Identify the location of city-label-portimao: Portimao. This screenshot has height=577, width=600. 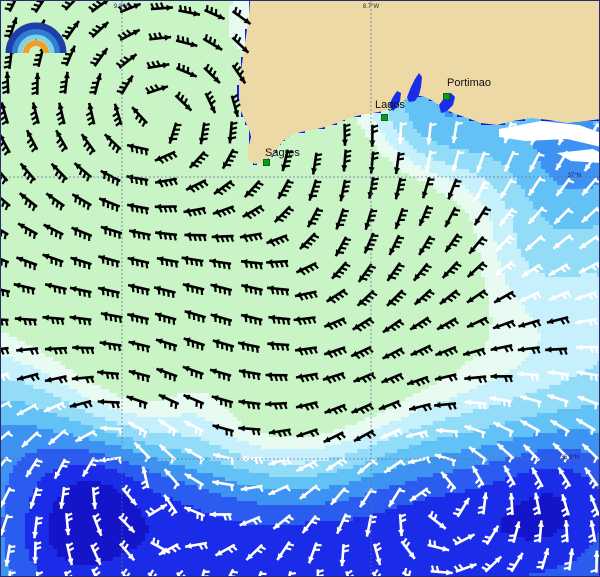
(469, 83).